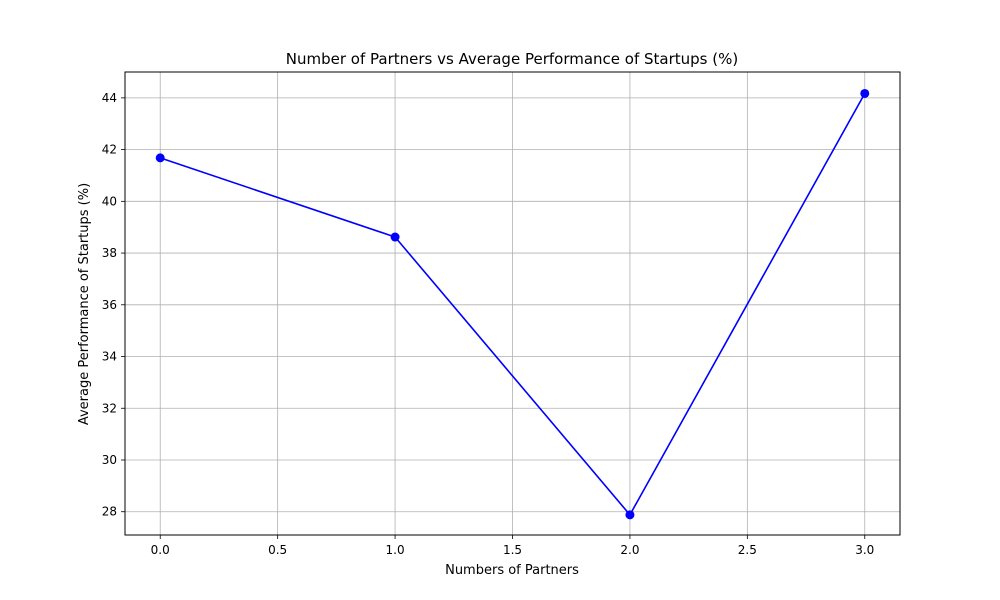  What do you see at coordinates (395, 550) in the screenshot?
I see `x-tick-label: 1.0` at bounding box center [395, 550].